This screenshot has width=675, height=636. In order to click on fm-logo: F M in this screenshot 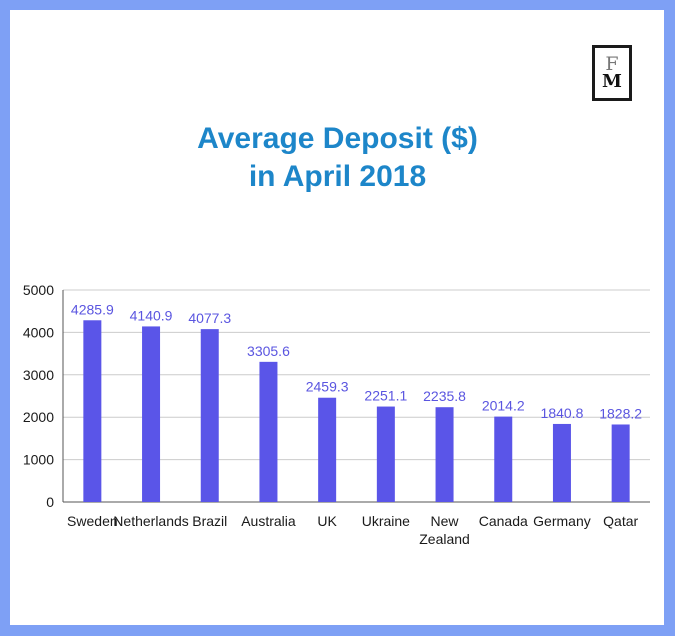, I will do `click(612, 73)`.